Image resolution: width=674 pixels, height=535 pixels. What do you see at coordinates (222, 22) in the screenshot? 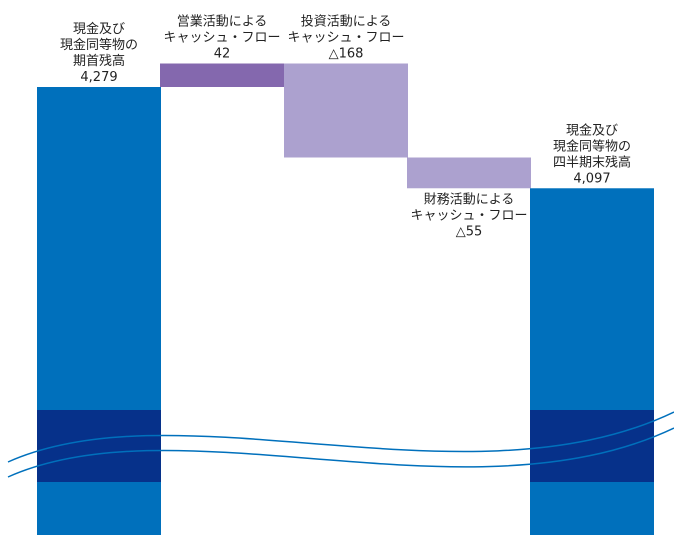
I see `bar-label-line: 営業活動による` at bounding box center [222, 22].